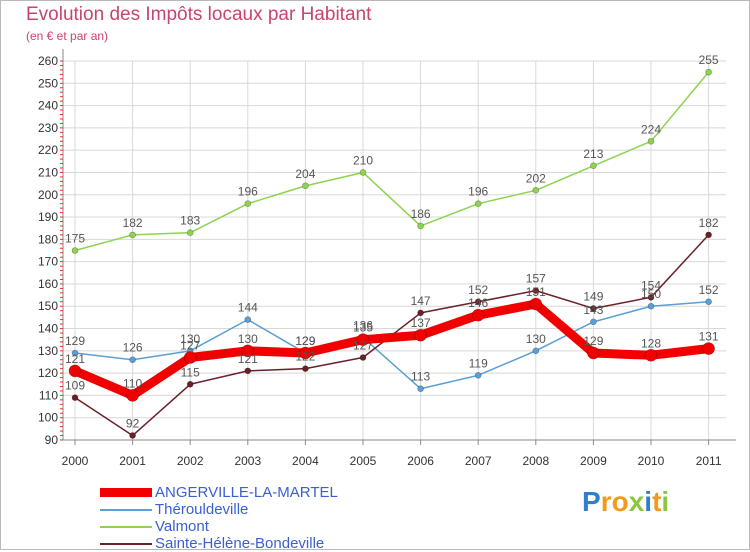  What do you see at coordinates (421, 323) in the screenshot?
I see `data-label-angerville-la-martel: 137` at bounding box center [421, 323].